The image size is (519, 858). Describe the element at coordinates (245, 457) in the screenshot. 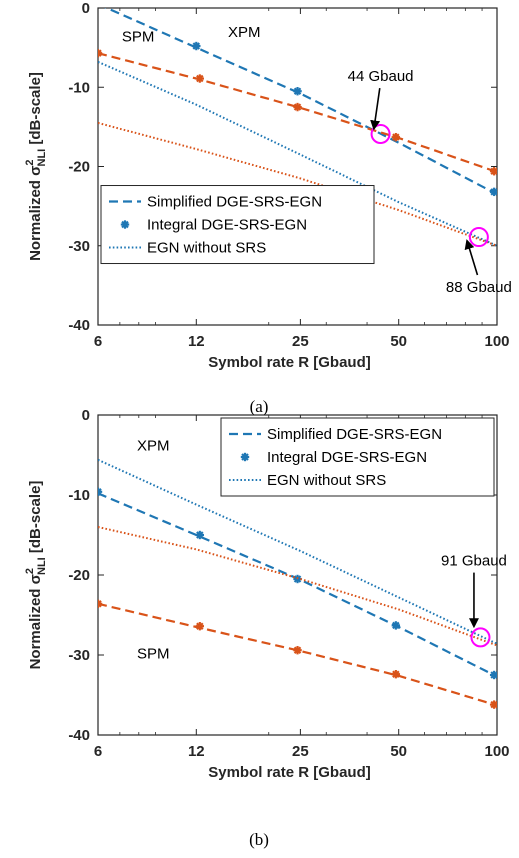

I see `legend-swatch` at that location.